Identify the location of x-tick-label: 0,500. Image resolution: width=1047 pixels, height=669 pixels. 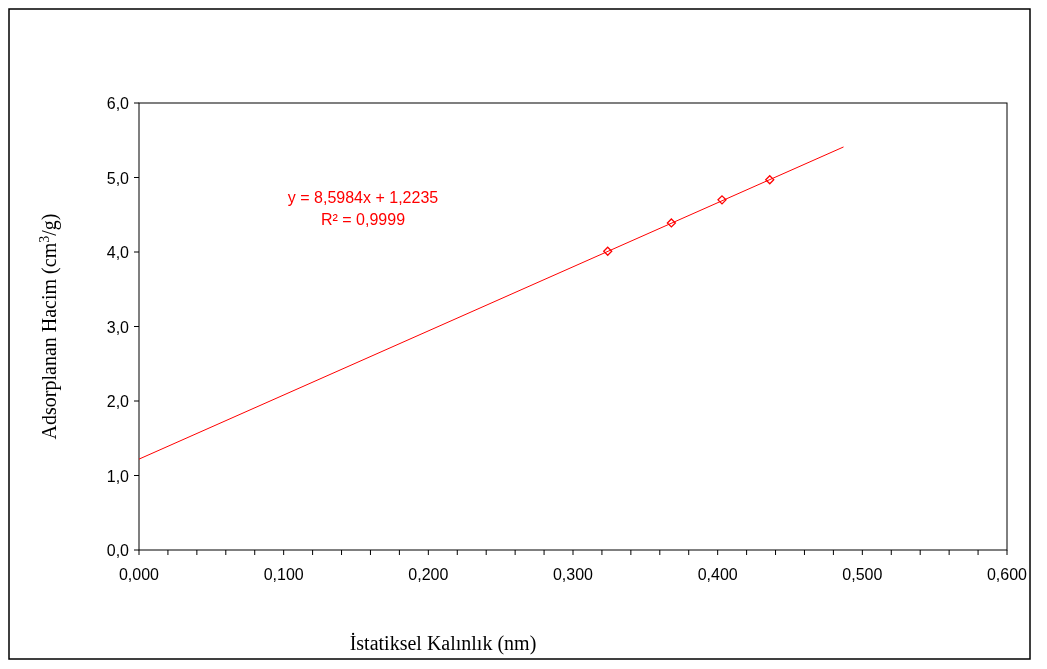
(862, 574).